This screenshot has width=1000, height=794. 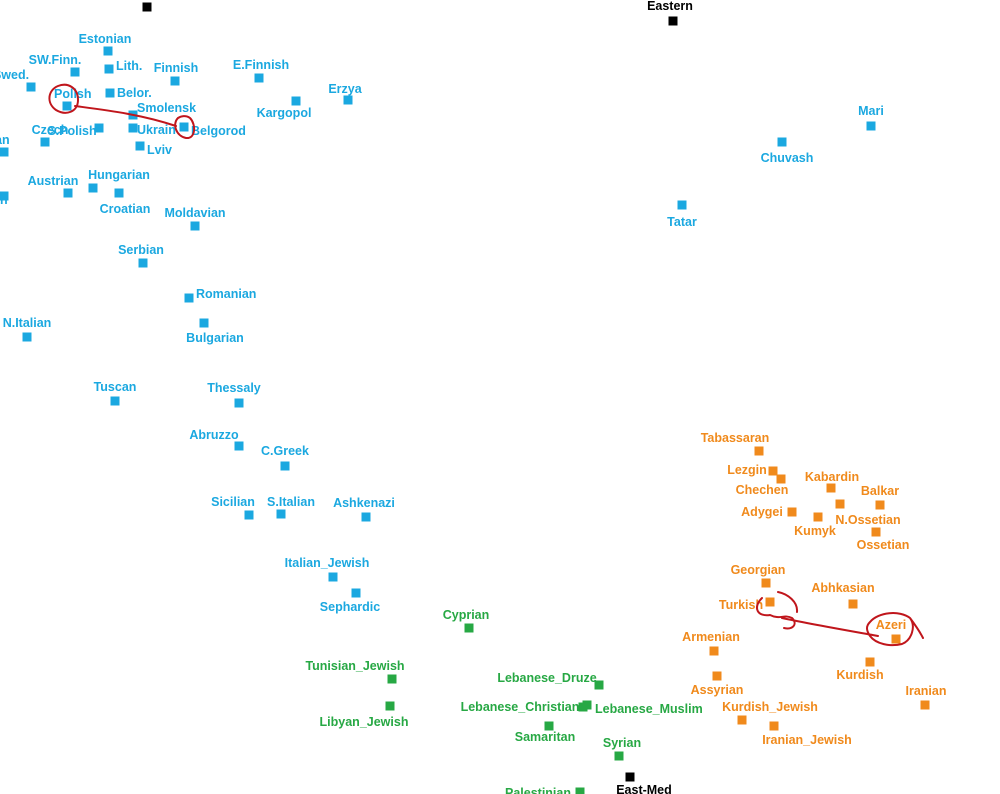 I want to click on point-marker-kabardin, so click(x=831, y=488).